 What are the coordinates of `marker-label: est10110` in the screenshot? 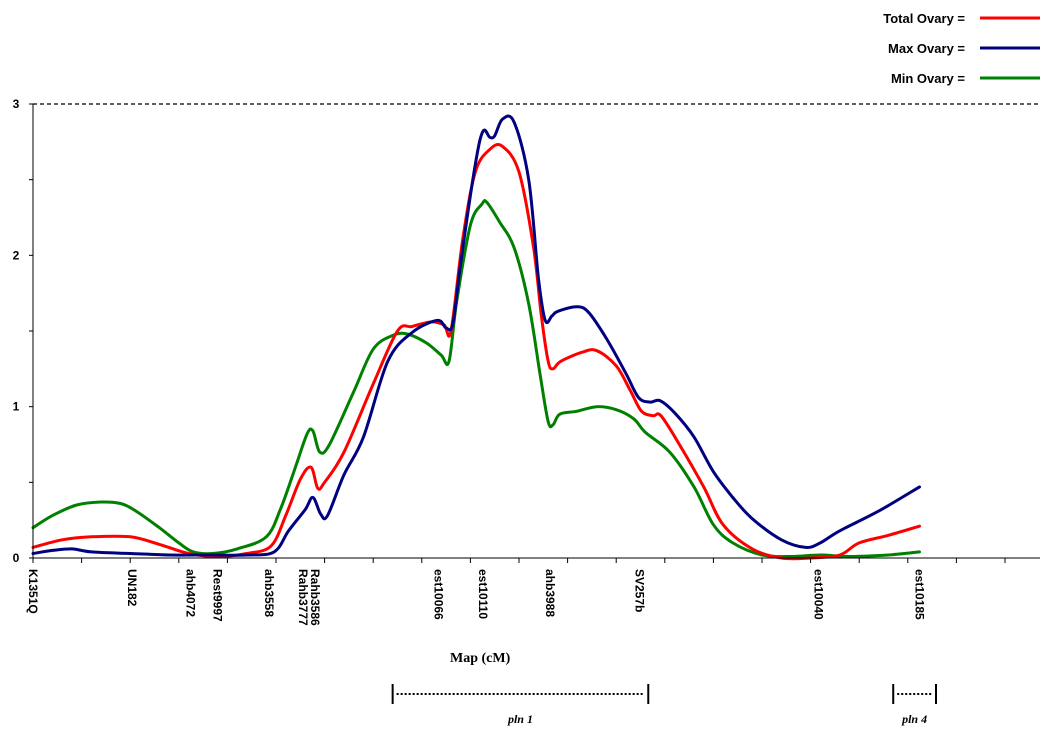 It's located at (483, 594).